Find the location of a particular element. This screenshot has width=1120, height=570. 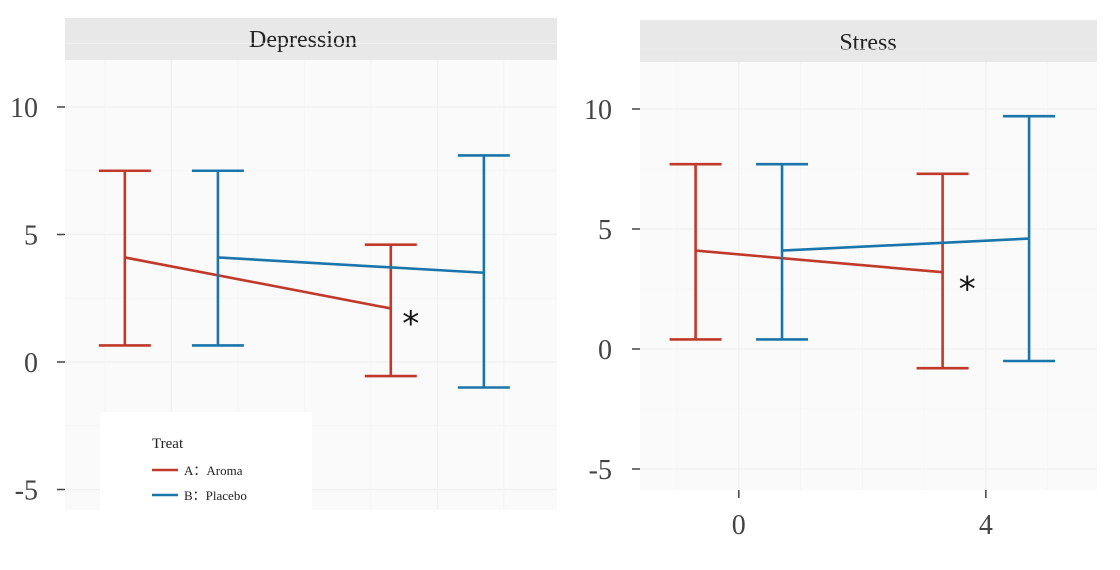

legend-label-aroma: A：Aroma is located at coordinates (213, 470).